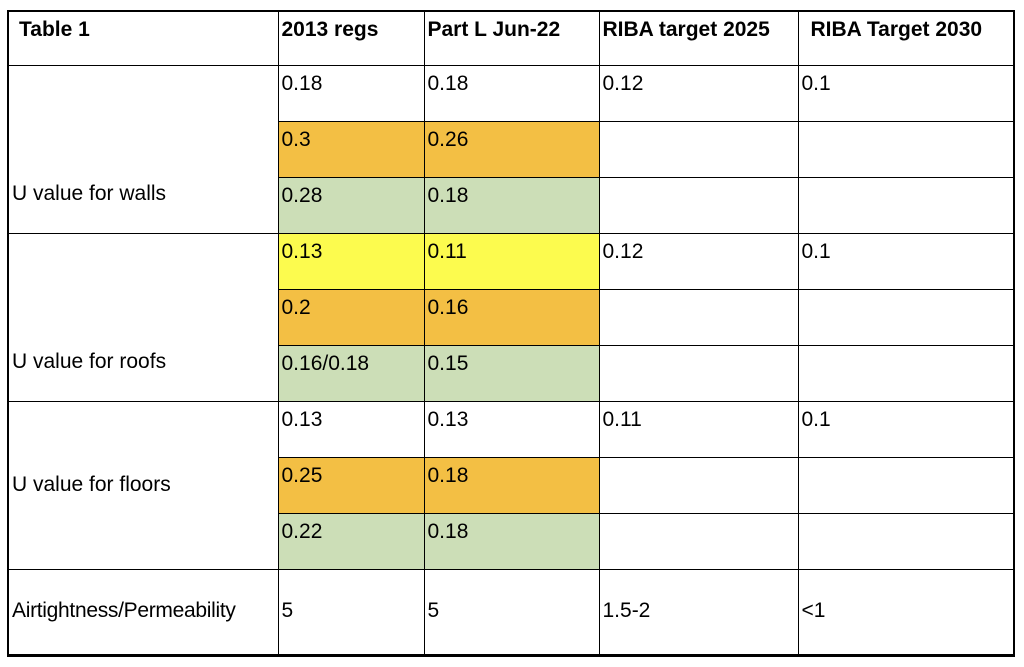 The image size is (1024, 667). Describe the element at coordinates (143, 612) in the screenshot. I see `row-label-airtightness: Airtightness/Permeability` at that location.